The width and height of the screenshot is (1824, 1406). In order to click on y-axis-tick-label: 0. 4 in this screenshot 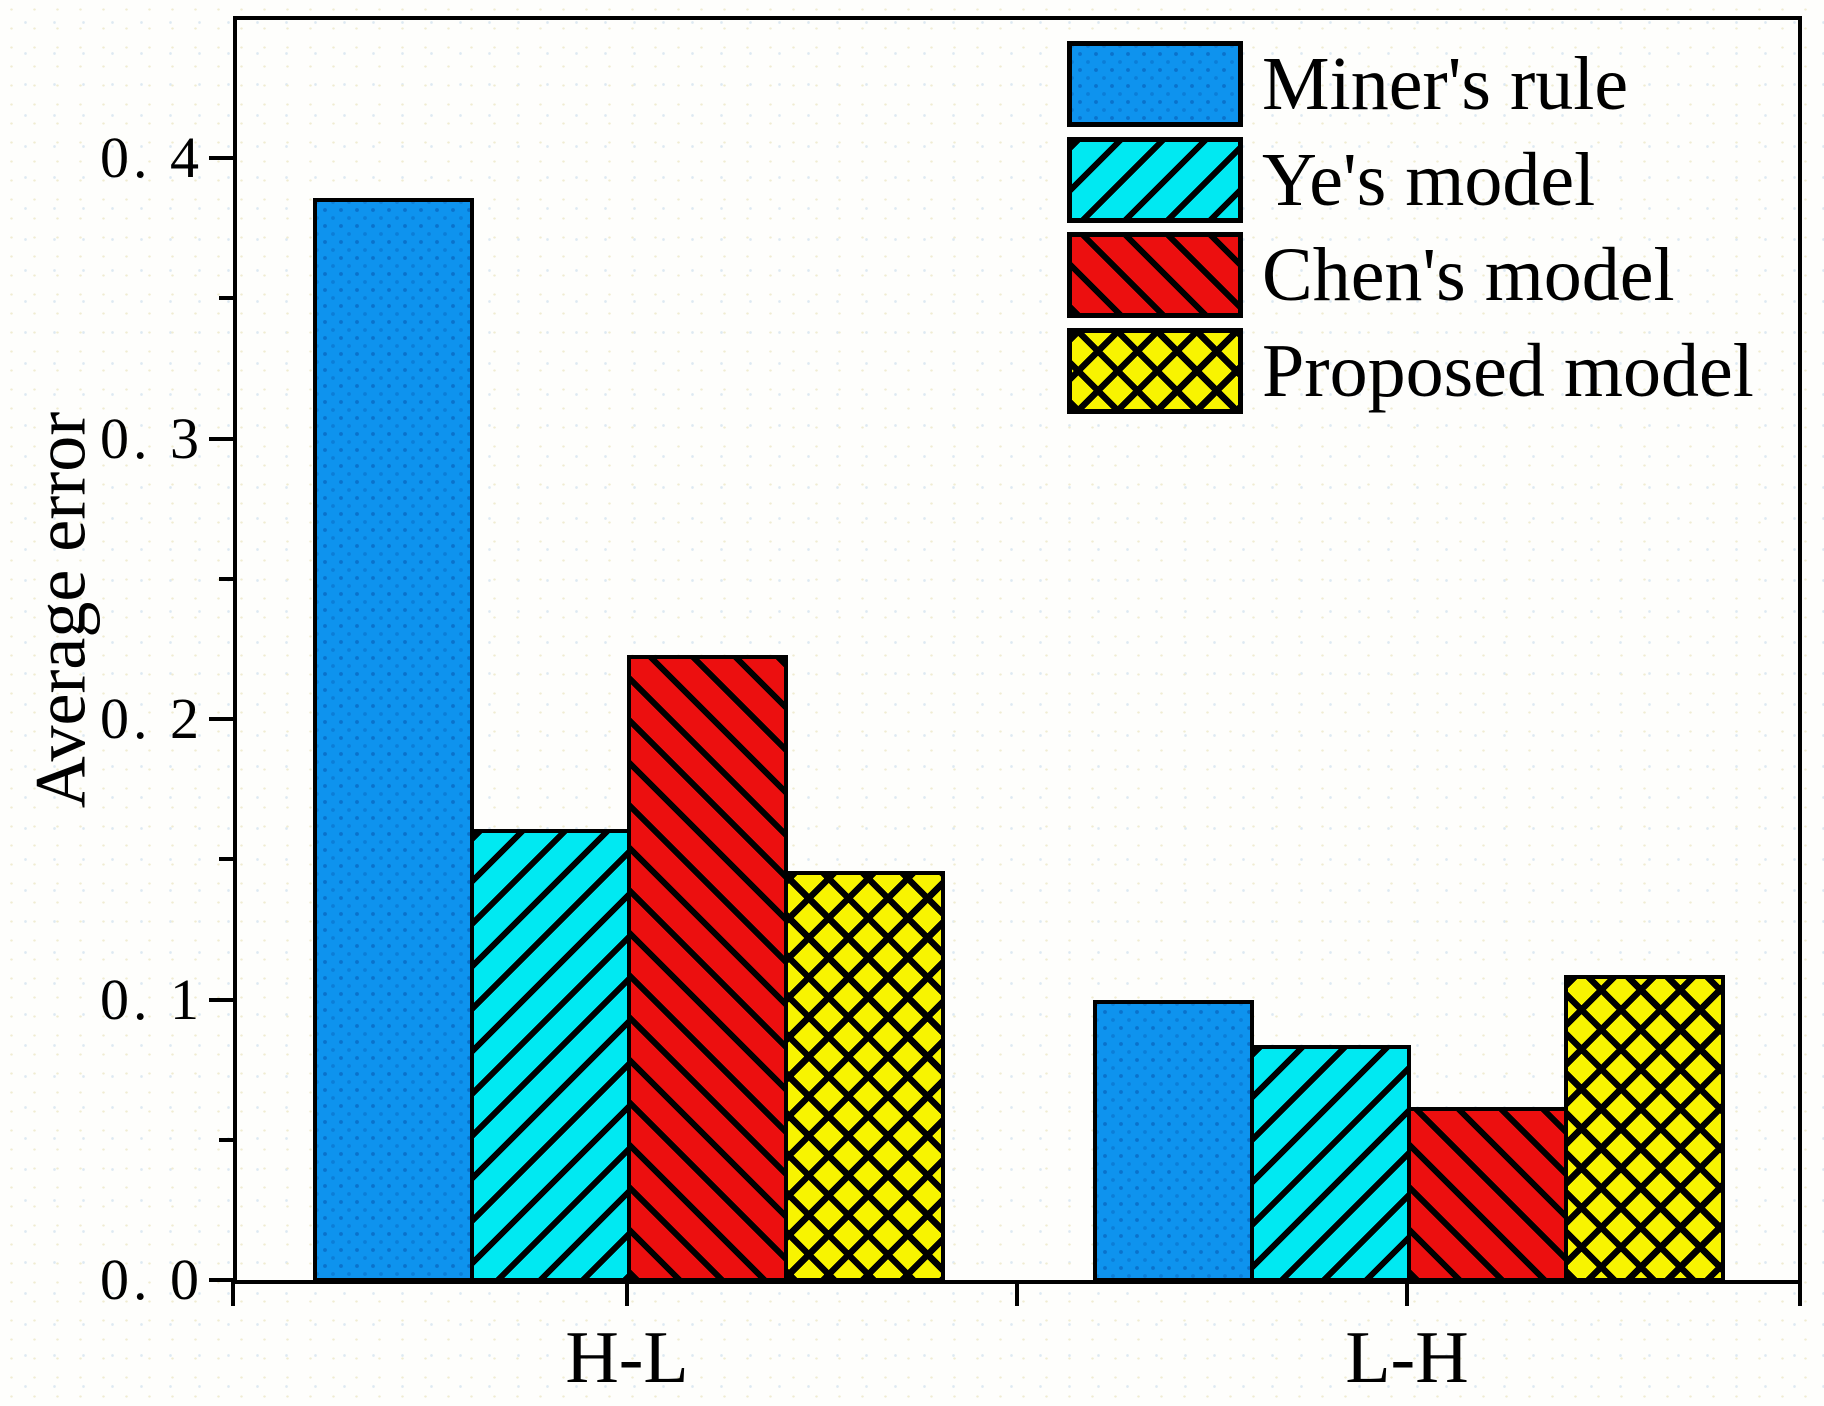, I will do `click(151, 157)`.